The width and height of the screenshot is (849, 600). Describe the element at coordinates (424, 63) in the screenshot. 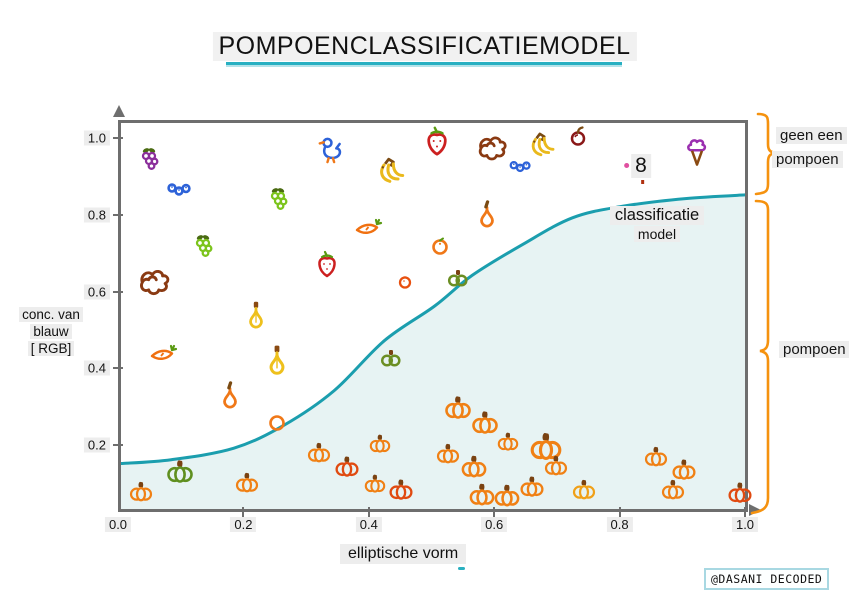

I see `title-underline` at that location.